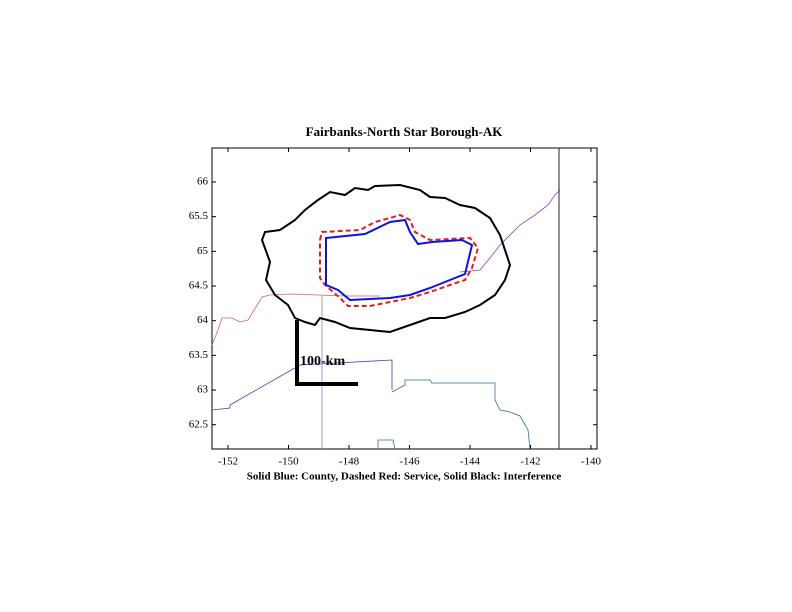 The image size is (792, 612). I want to click on scale-label: 100-km, so click(322, 361).